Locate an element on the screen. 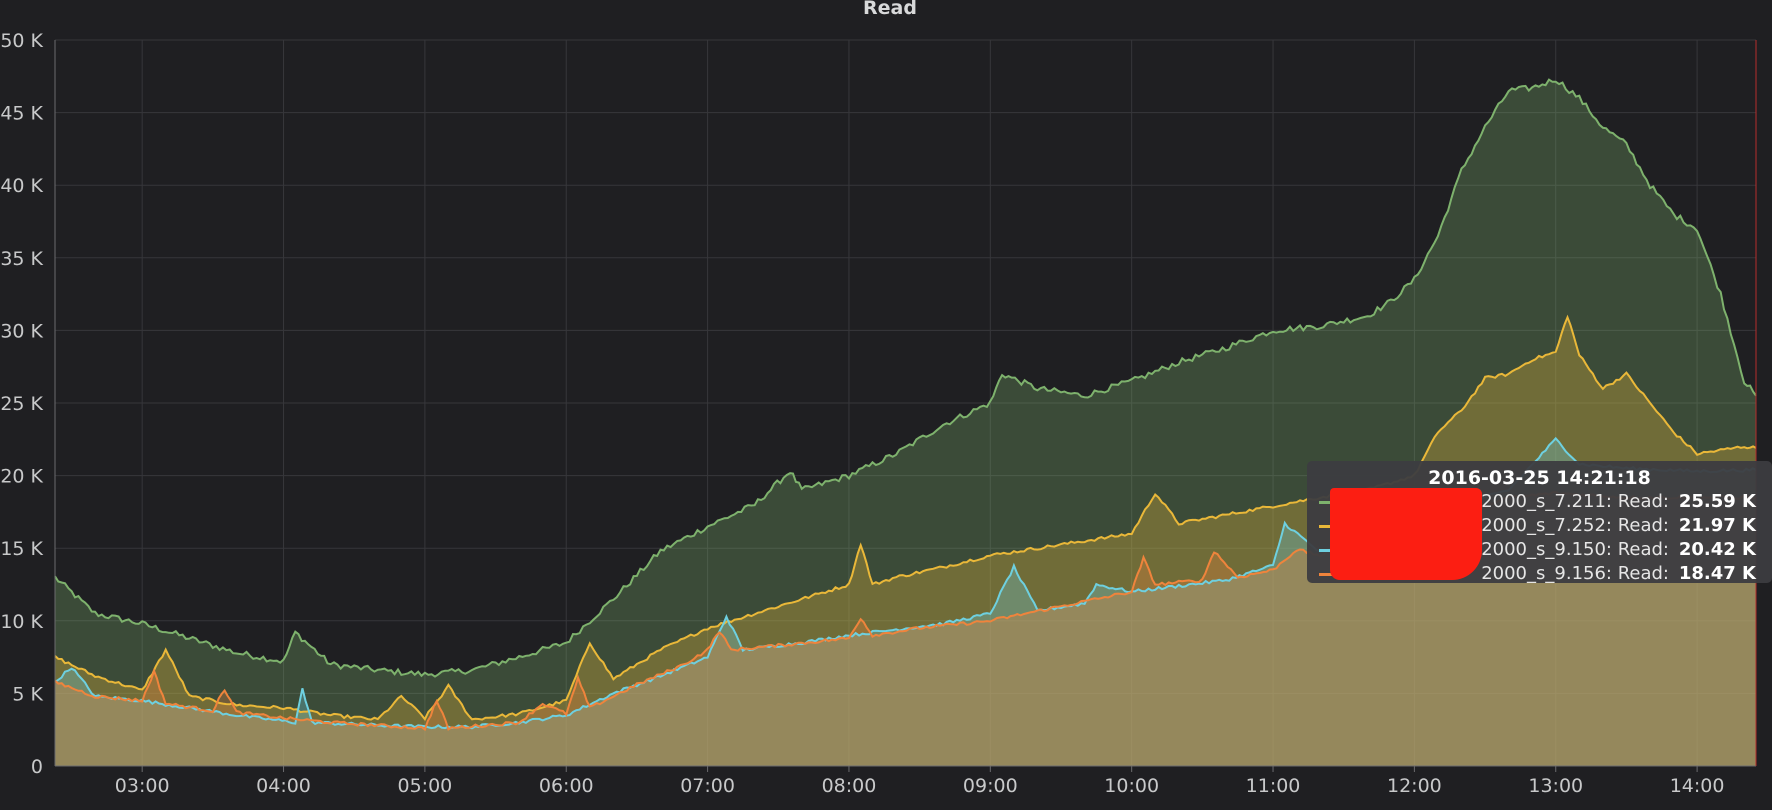  x-tick-label: 09:00 is located at coordinates (990, 786).